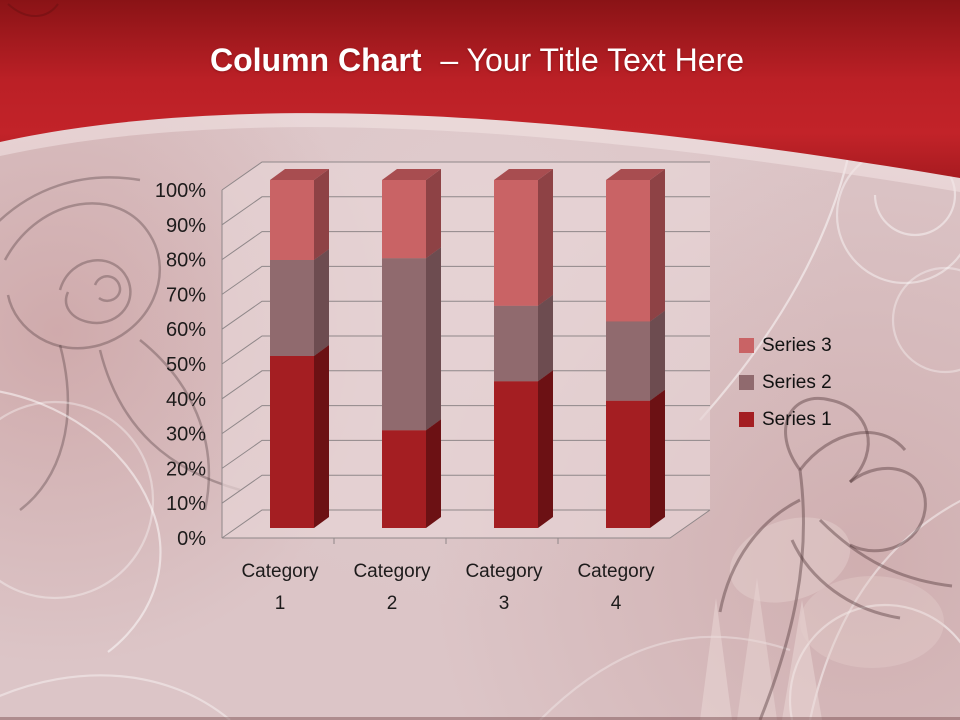 The image size is (960, 720). Describe the element at coordinates (186, 226) in the screenshot. I see `y-tick-label: 90%` at that location.